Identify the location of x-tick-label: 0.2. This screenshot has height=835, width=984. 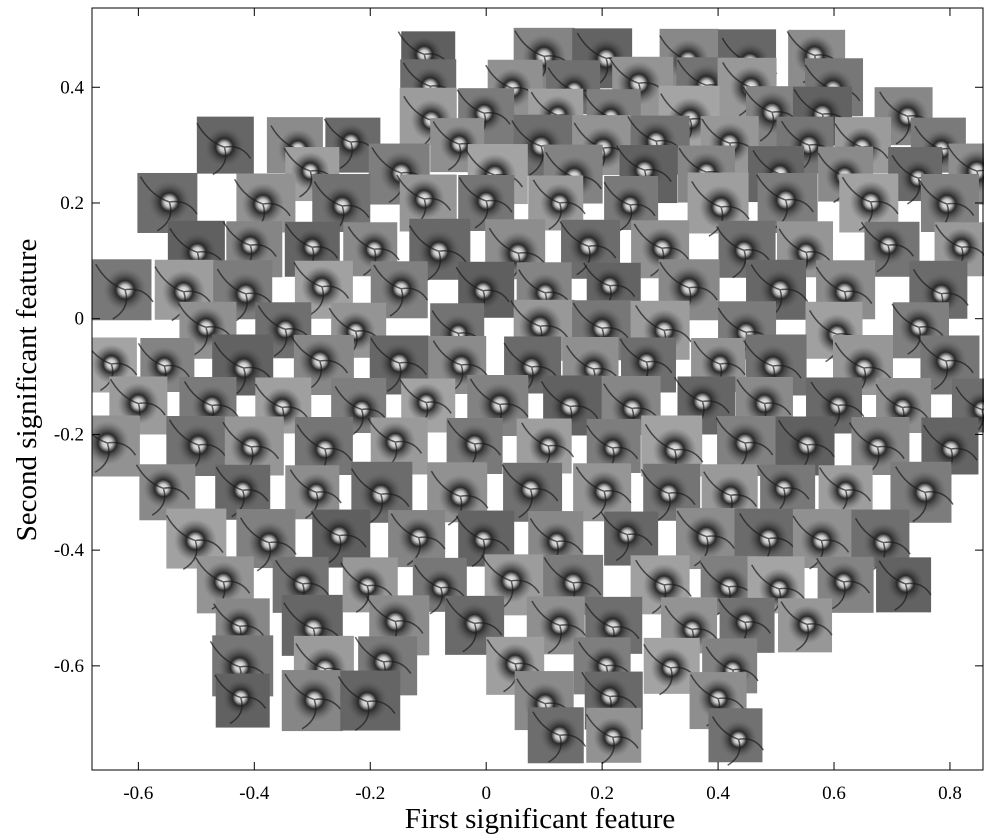
(602, 793).